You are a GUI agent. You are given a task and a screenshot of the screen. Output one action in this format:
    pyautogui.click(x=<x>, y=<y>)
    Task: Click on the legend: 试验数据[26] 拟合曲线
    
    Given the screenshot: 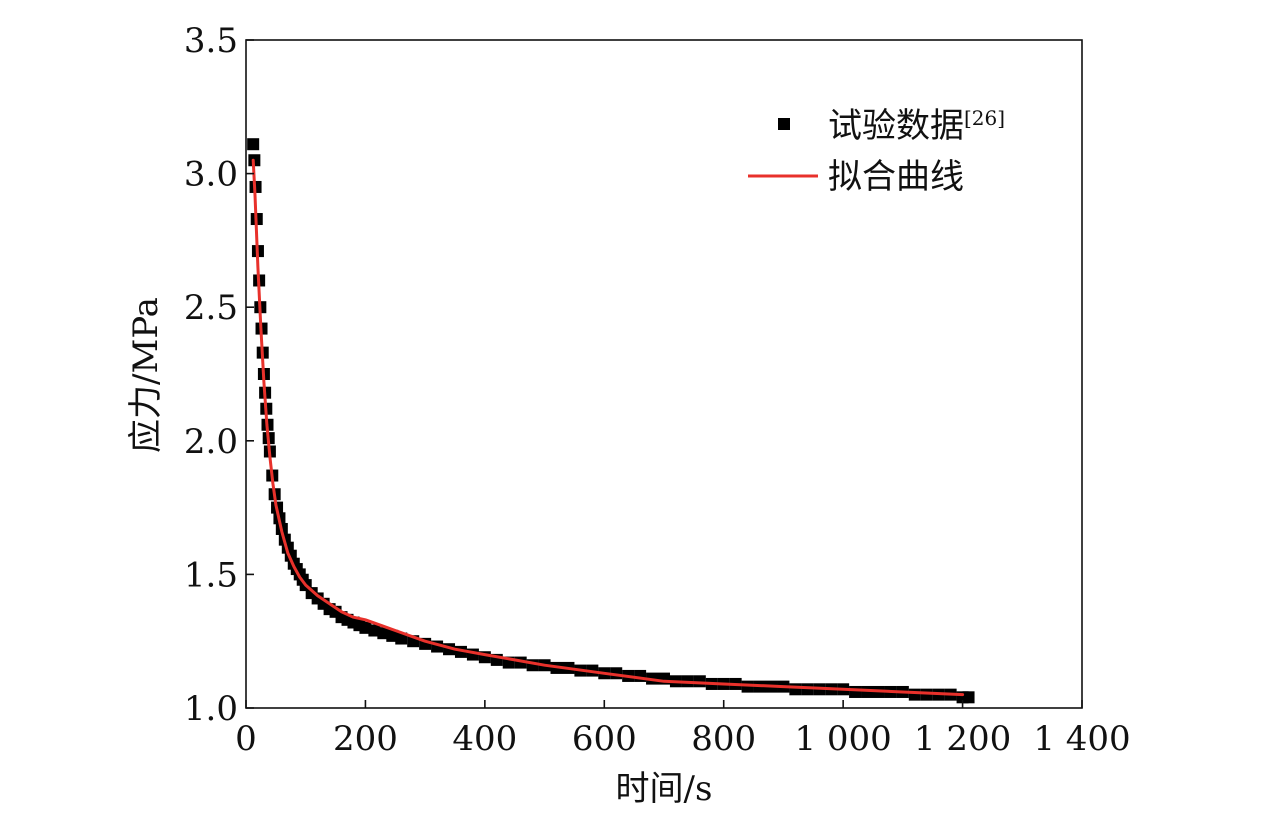 What is the action you would take?
    pyautogui.click(x=876, y=151)
    